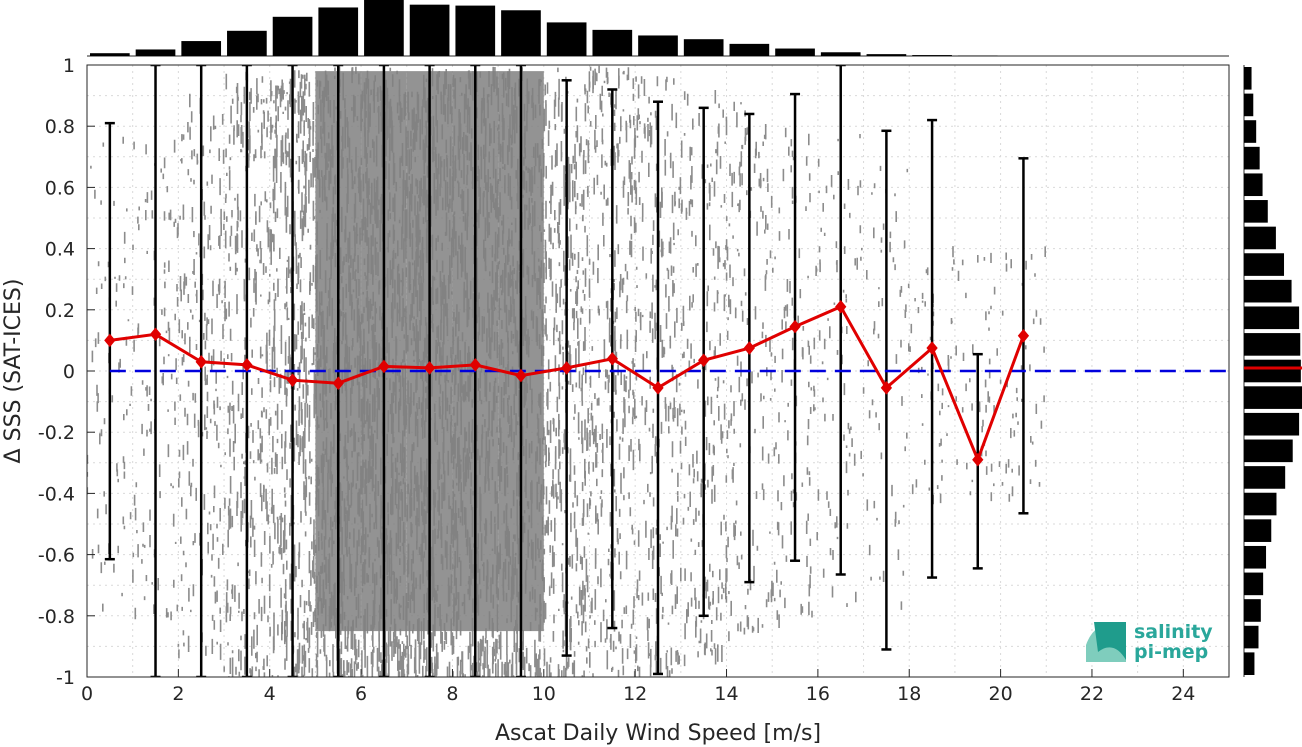  Describe the element at coordinates (69, 372) in the screenshot. I see `y-tick-label: 0` at that location.